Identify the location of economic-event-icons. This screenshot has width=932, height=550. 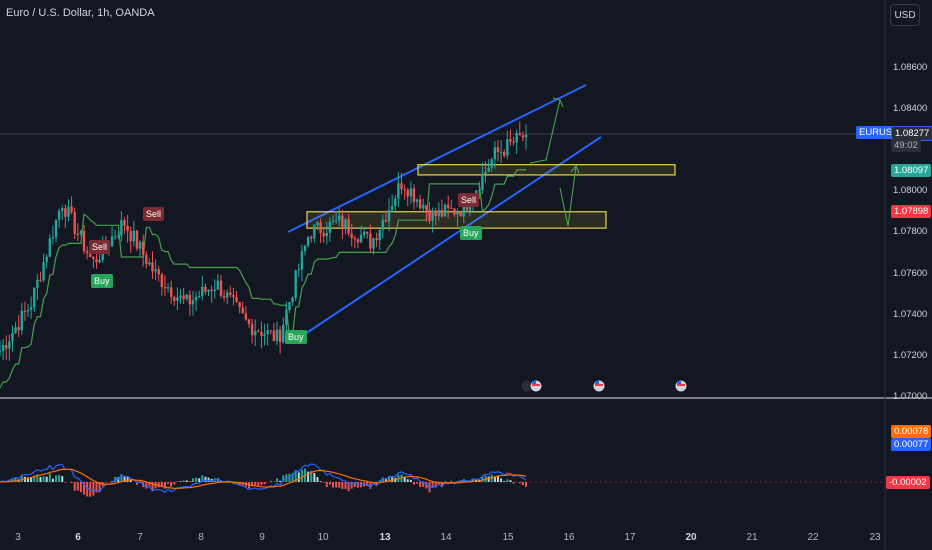
(604, 386).